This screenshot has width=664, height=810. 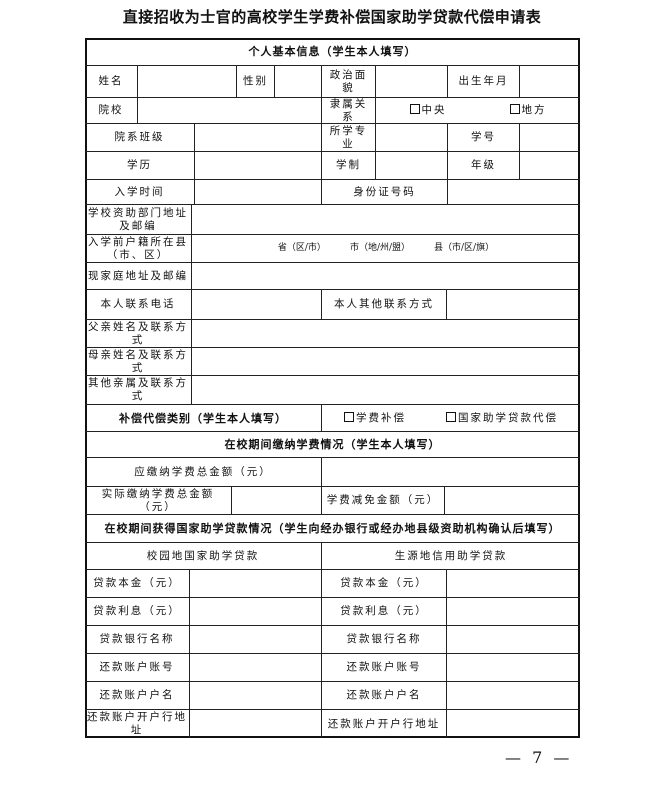 I want to click on student-id-field, so click(x=550, y=138).